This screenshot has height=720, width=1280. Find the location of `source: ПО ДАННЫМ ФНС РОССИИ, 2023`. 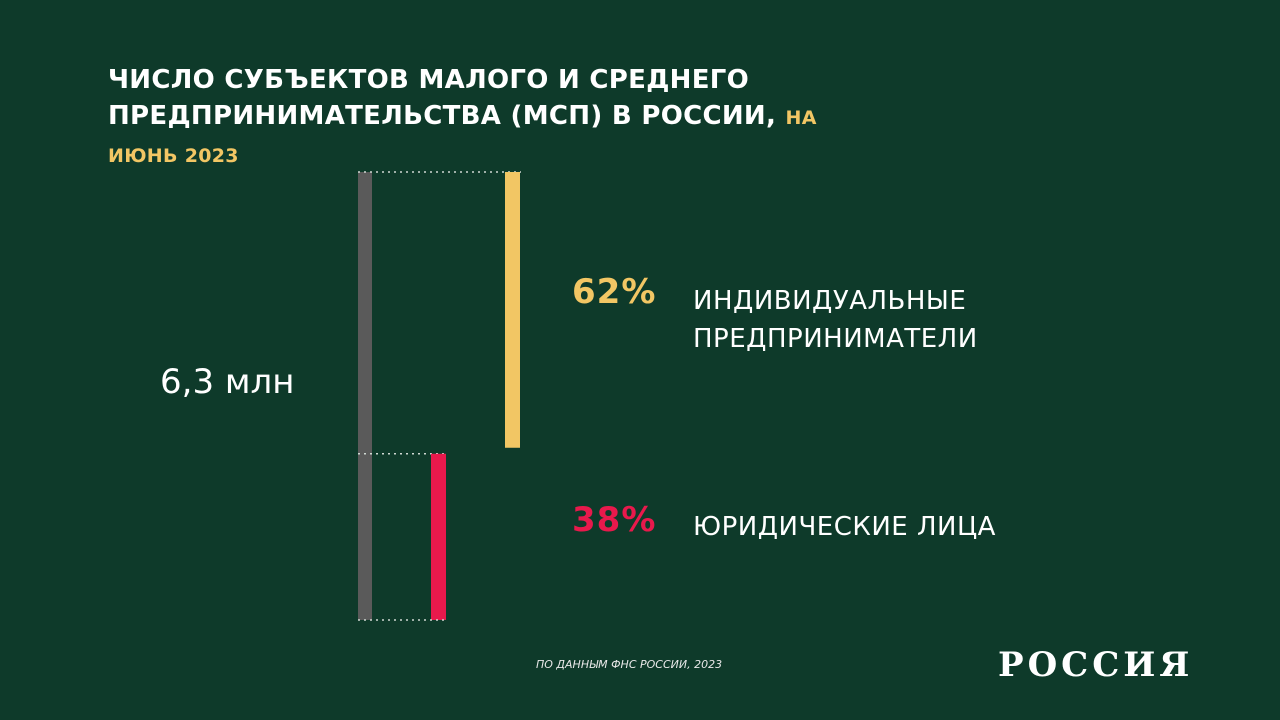

source: ПО ДАННЫМ ФНС РОССИИ, 2023 is located at coordinates (629, 664).